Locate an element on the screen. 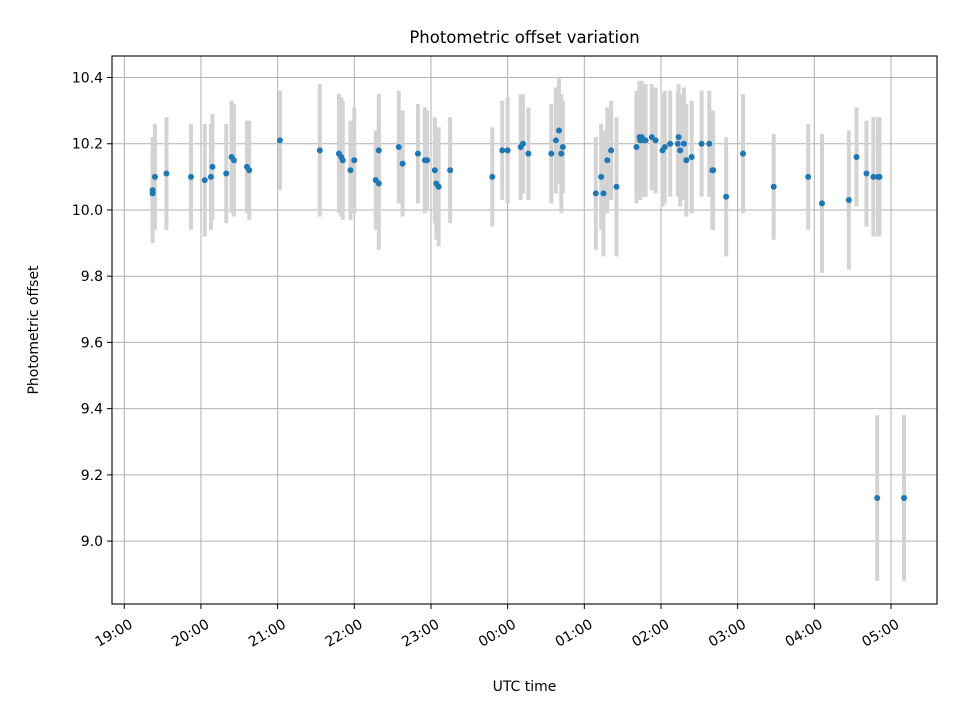 The image size is (960, 720). y-tick-label: 10.0 is located at coordinates (87, 211).